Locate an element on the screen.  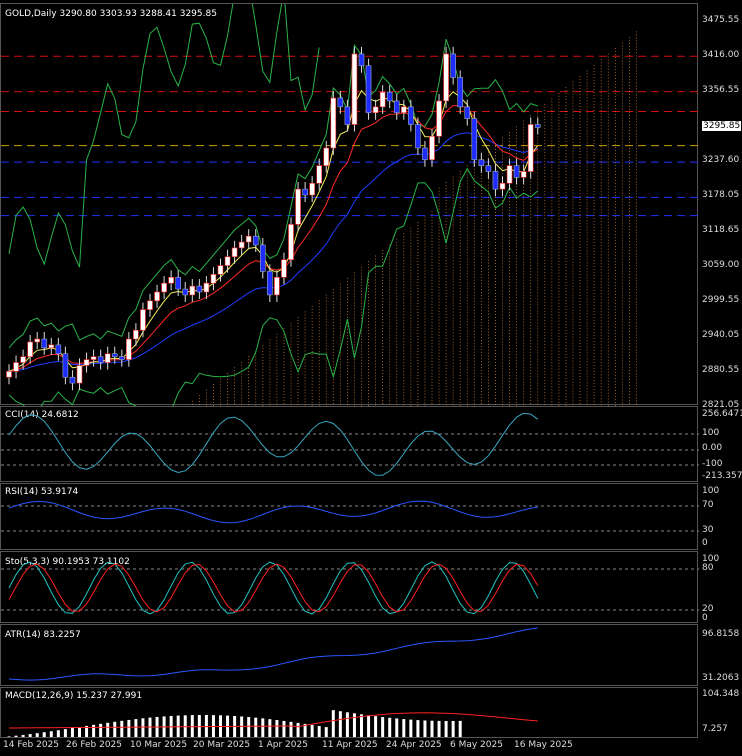
price-axis-label: 2821.05 is located at coordinates (721, 405).